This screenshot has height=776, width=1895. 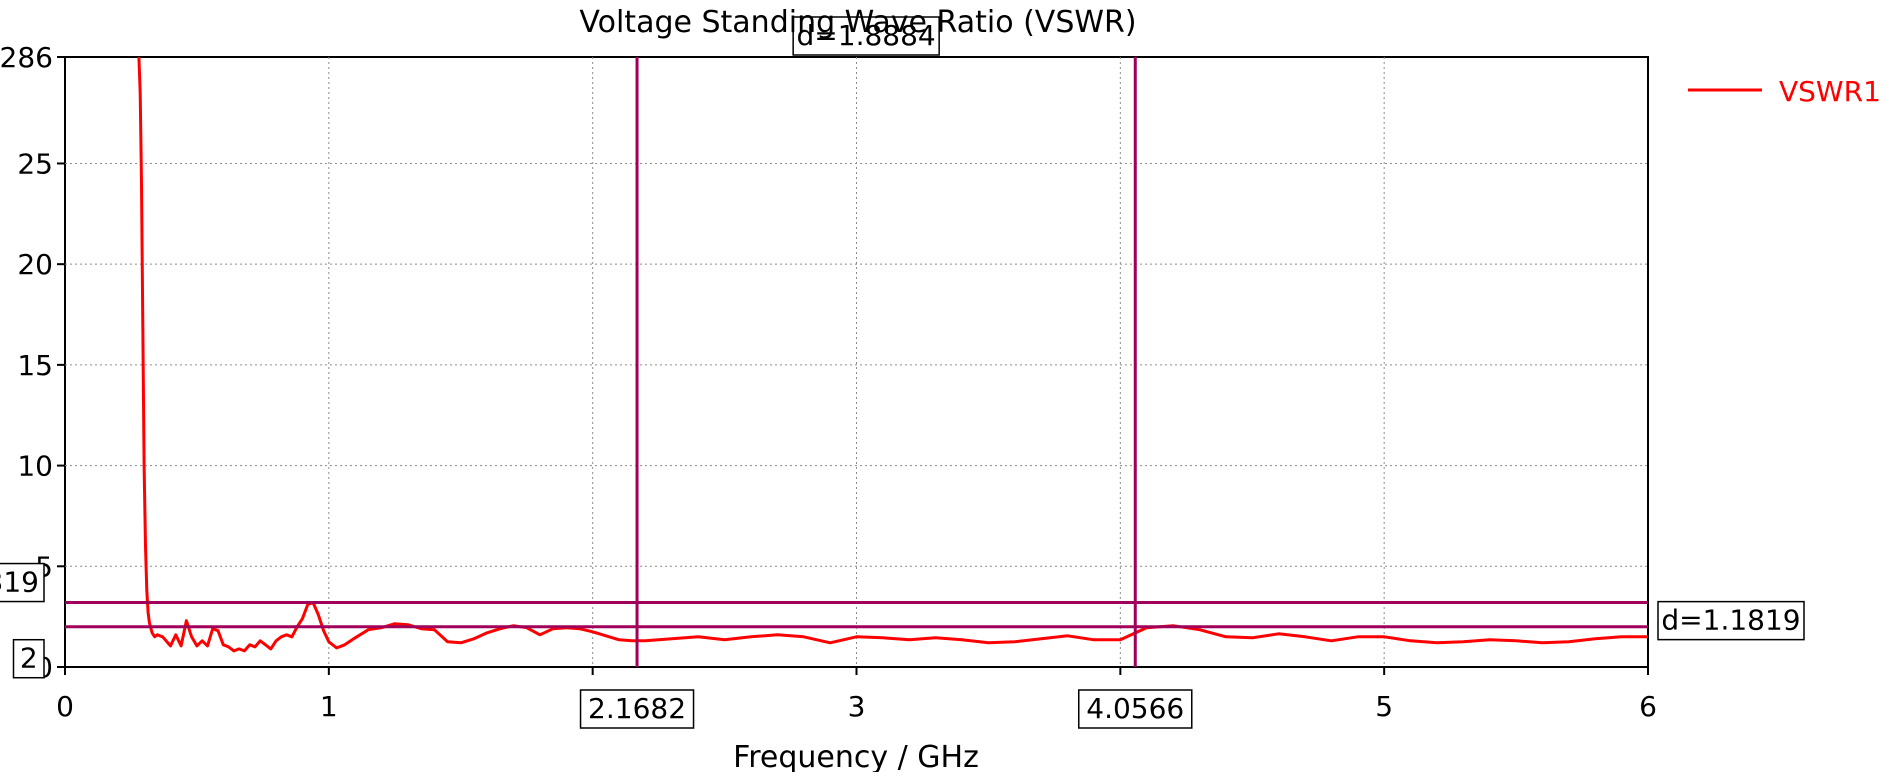 I want to click on horizontal-marker-label-1-box, so click(x=22, y=582).